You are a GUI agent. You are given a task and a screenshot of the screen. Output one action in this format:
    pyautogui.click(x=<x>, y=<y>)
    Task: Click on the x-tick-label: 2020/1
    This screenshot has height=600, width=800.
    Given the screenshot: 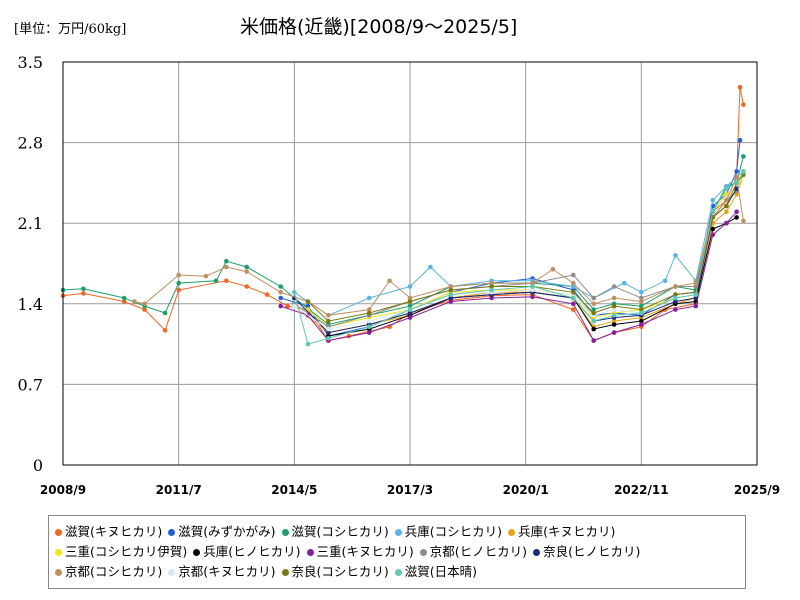 What is the action you would take?
    pyautogui.click(x=526, y=490)
    